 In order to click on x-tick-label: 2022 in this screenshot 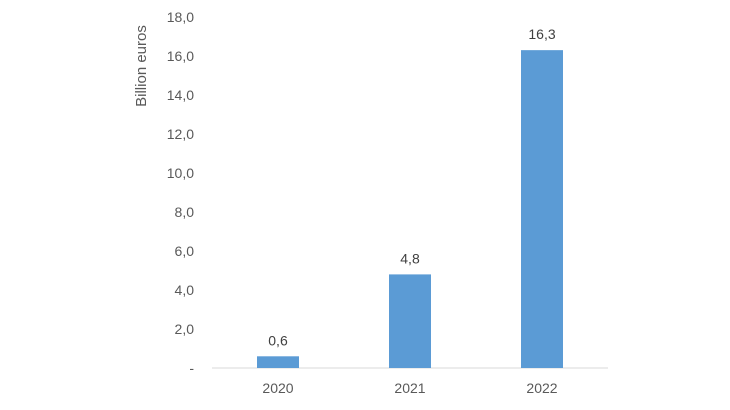, I will do `click(541, 388)`.